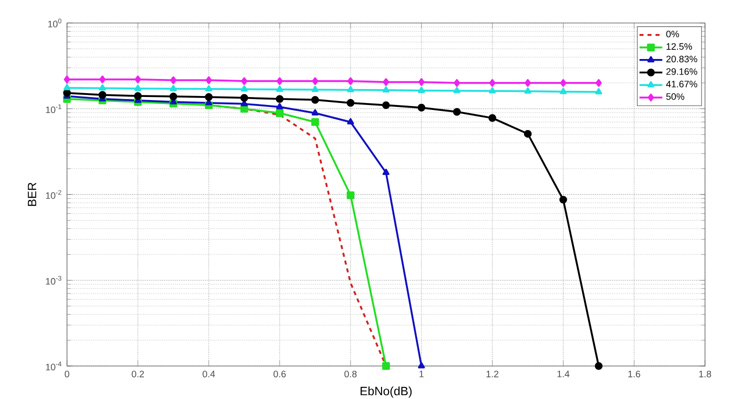 The width and height of the screenshot is (730, 399). I want to click on x-tick-label: 1.8, so click(705, 374).